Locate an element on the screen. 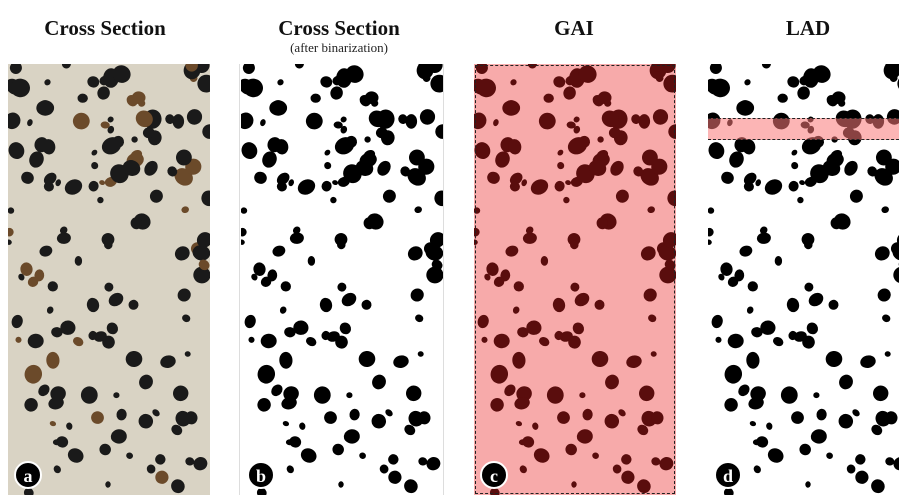 The image size is (899, 495). badge-d: d is located at coordinates (728, 475).